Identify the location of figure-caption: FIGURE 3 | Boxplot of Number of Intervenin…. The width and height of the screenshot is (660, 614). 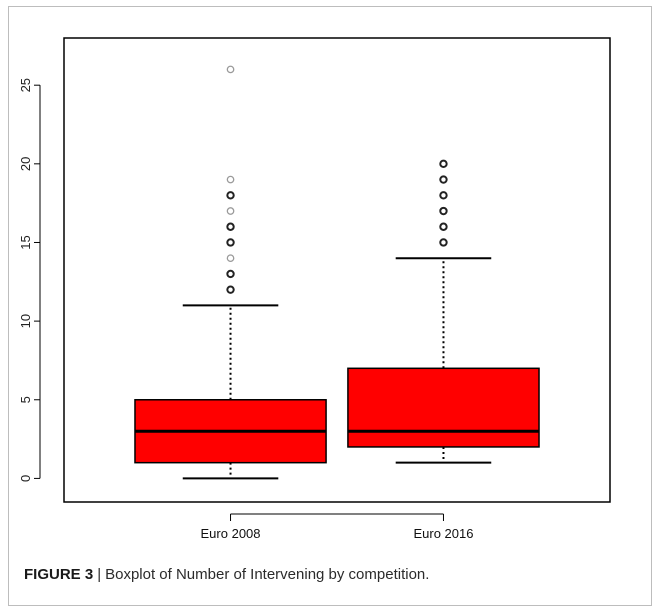
(226, 574).